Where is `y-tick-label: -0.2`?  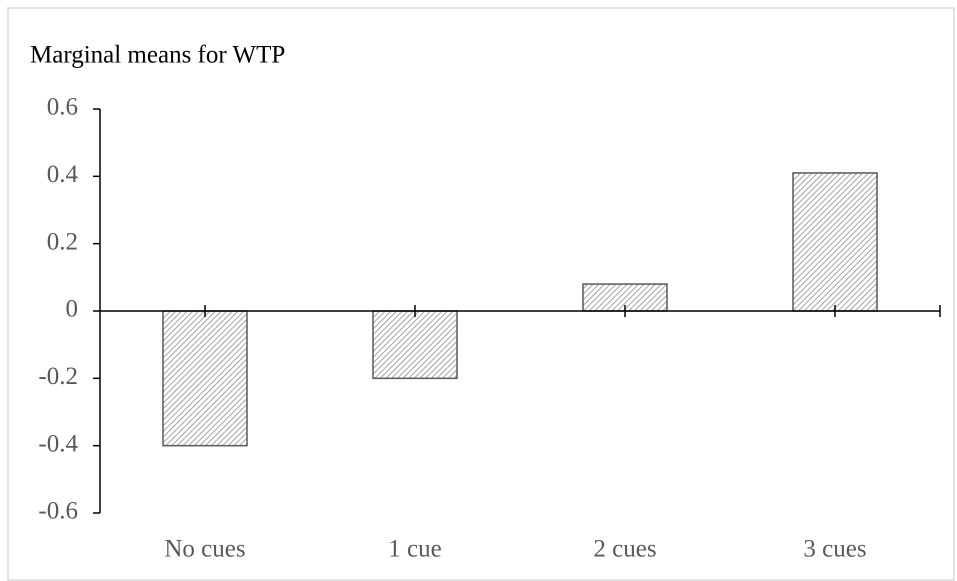 y-tick-label: -0.2 is located at coordinates (58, 376).